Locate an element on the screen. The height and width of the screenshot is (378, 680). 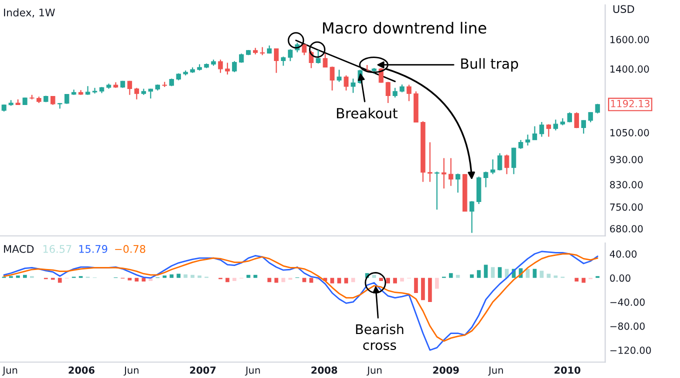
y-axis-title: USD is located at coordinates (623, 9).